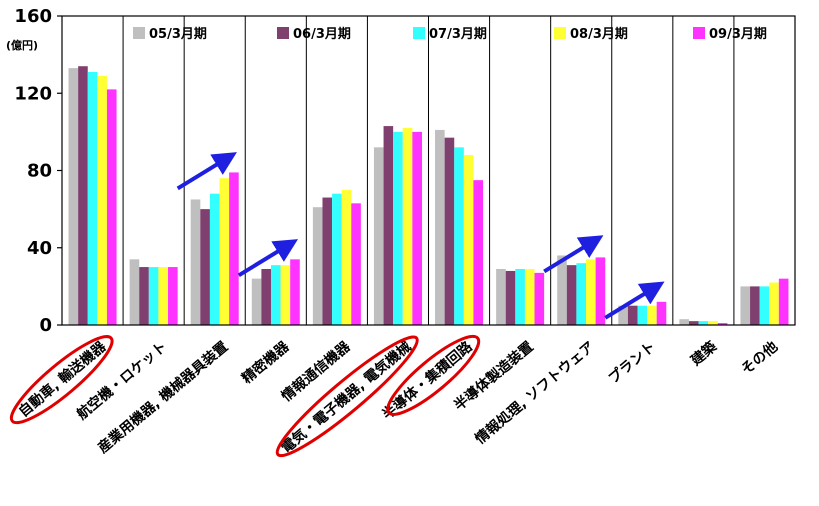 This screenshot has width=819, height=506. Describe the element at coordinates (535, 393) in the screenshot. I see `x-tick-label: 情報処理, ソフトウェア` at that location.